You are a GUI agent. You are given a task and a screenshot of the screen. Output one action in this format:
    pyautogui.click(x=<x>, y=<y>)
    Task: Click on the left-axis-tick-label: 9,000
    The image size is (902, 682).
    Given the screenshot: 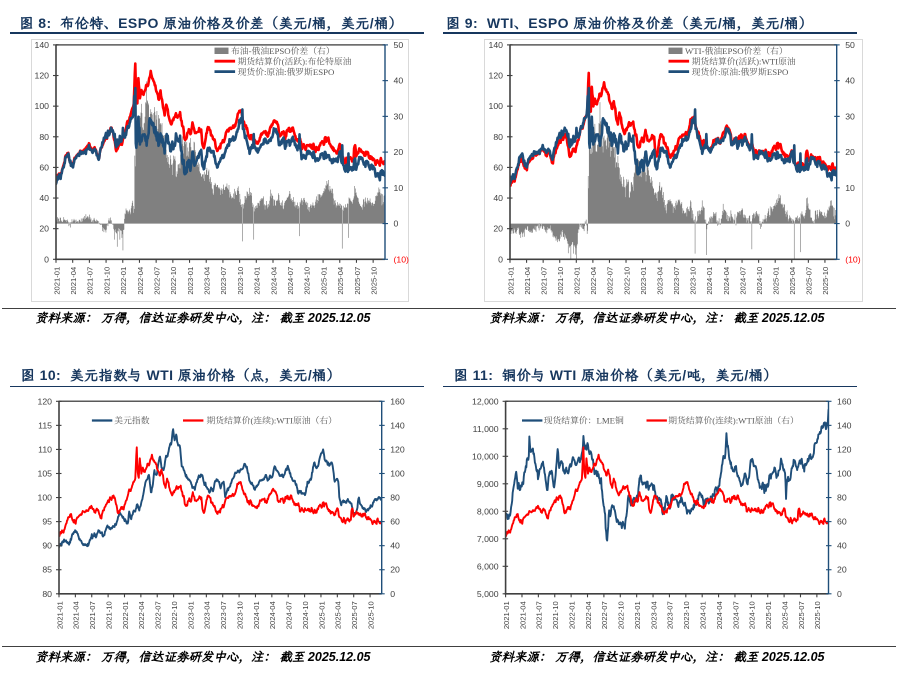 What is the action you would take?
    pyautogui.click(x=488, y=484)
    